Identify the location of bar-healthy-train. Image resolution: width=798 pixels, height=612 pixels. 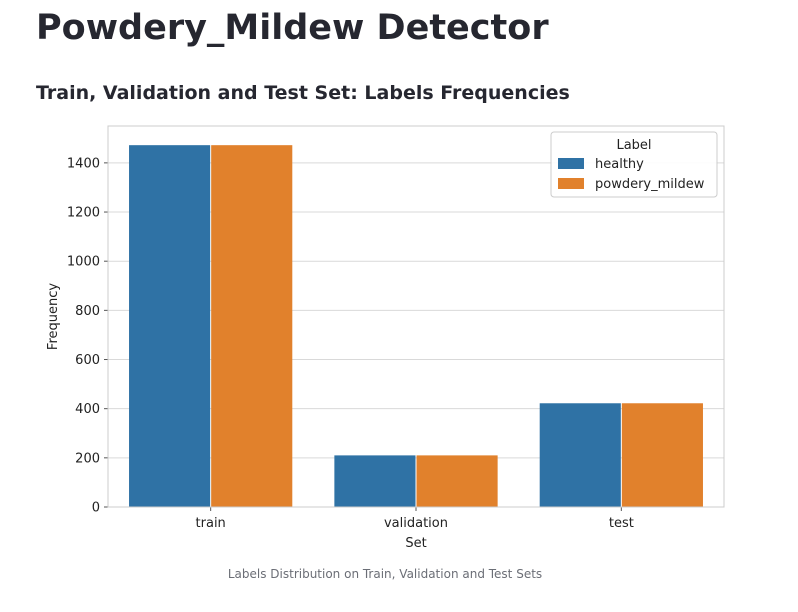
(170, 326).